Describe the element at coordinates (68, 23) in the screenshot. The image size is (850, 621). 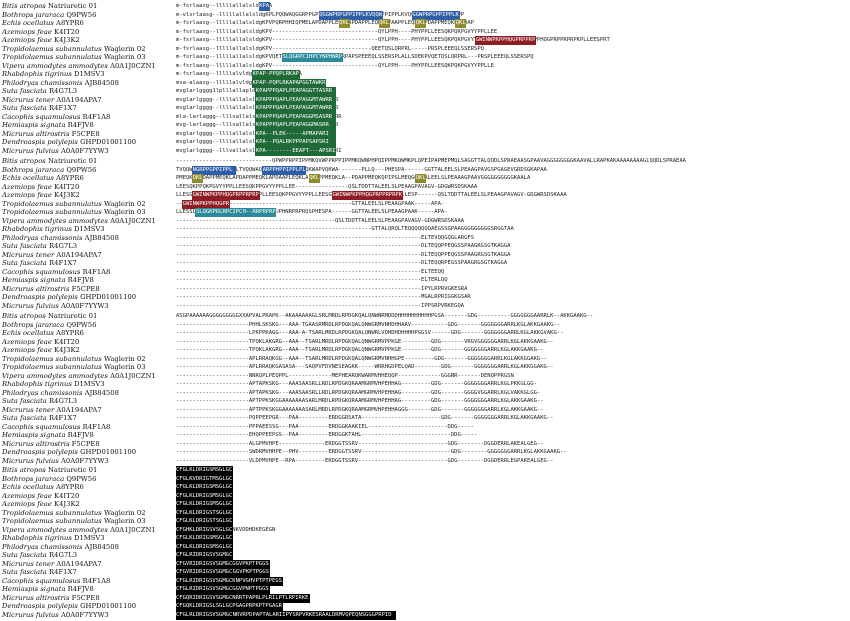
I see `accession-id: A8YPR6` at that location.